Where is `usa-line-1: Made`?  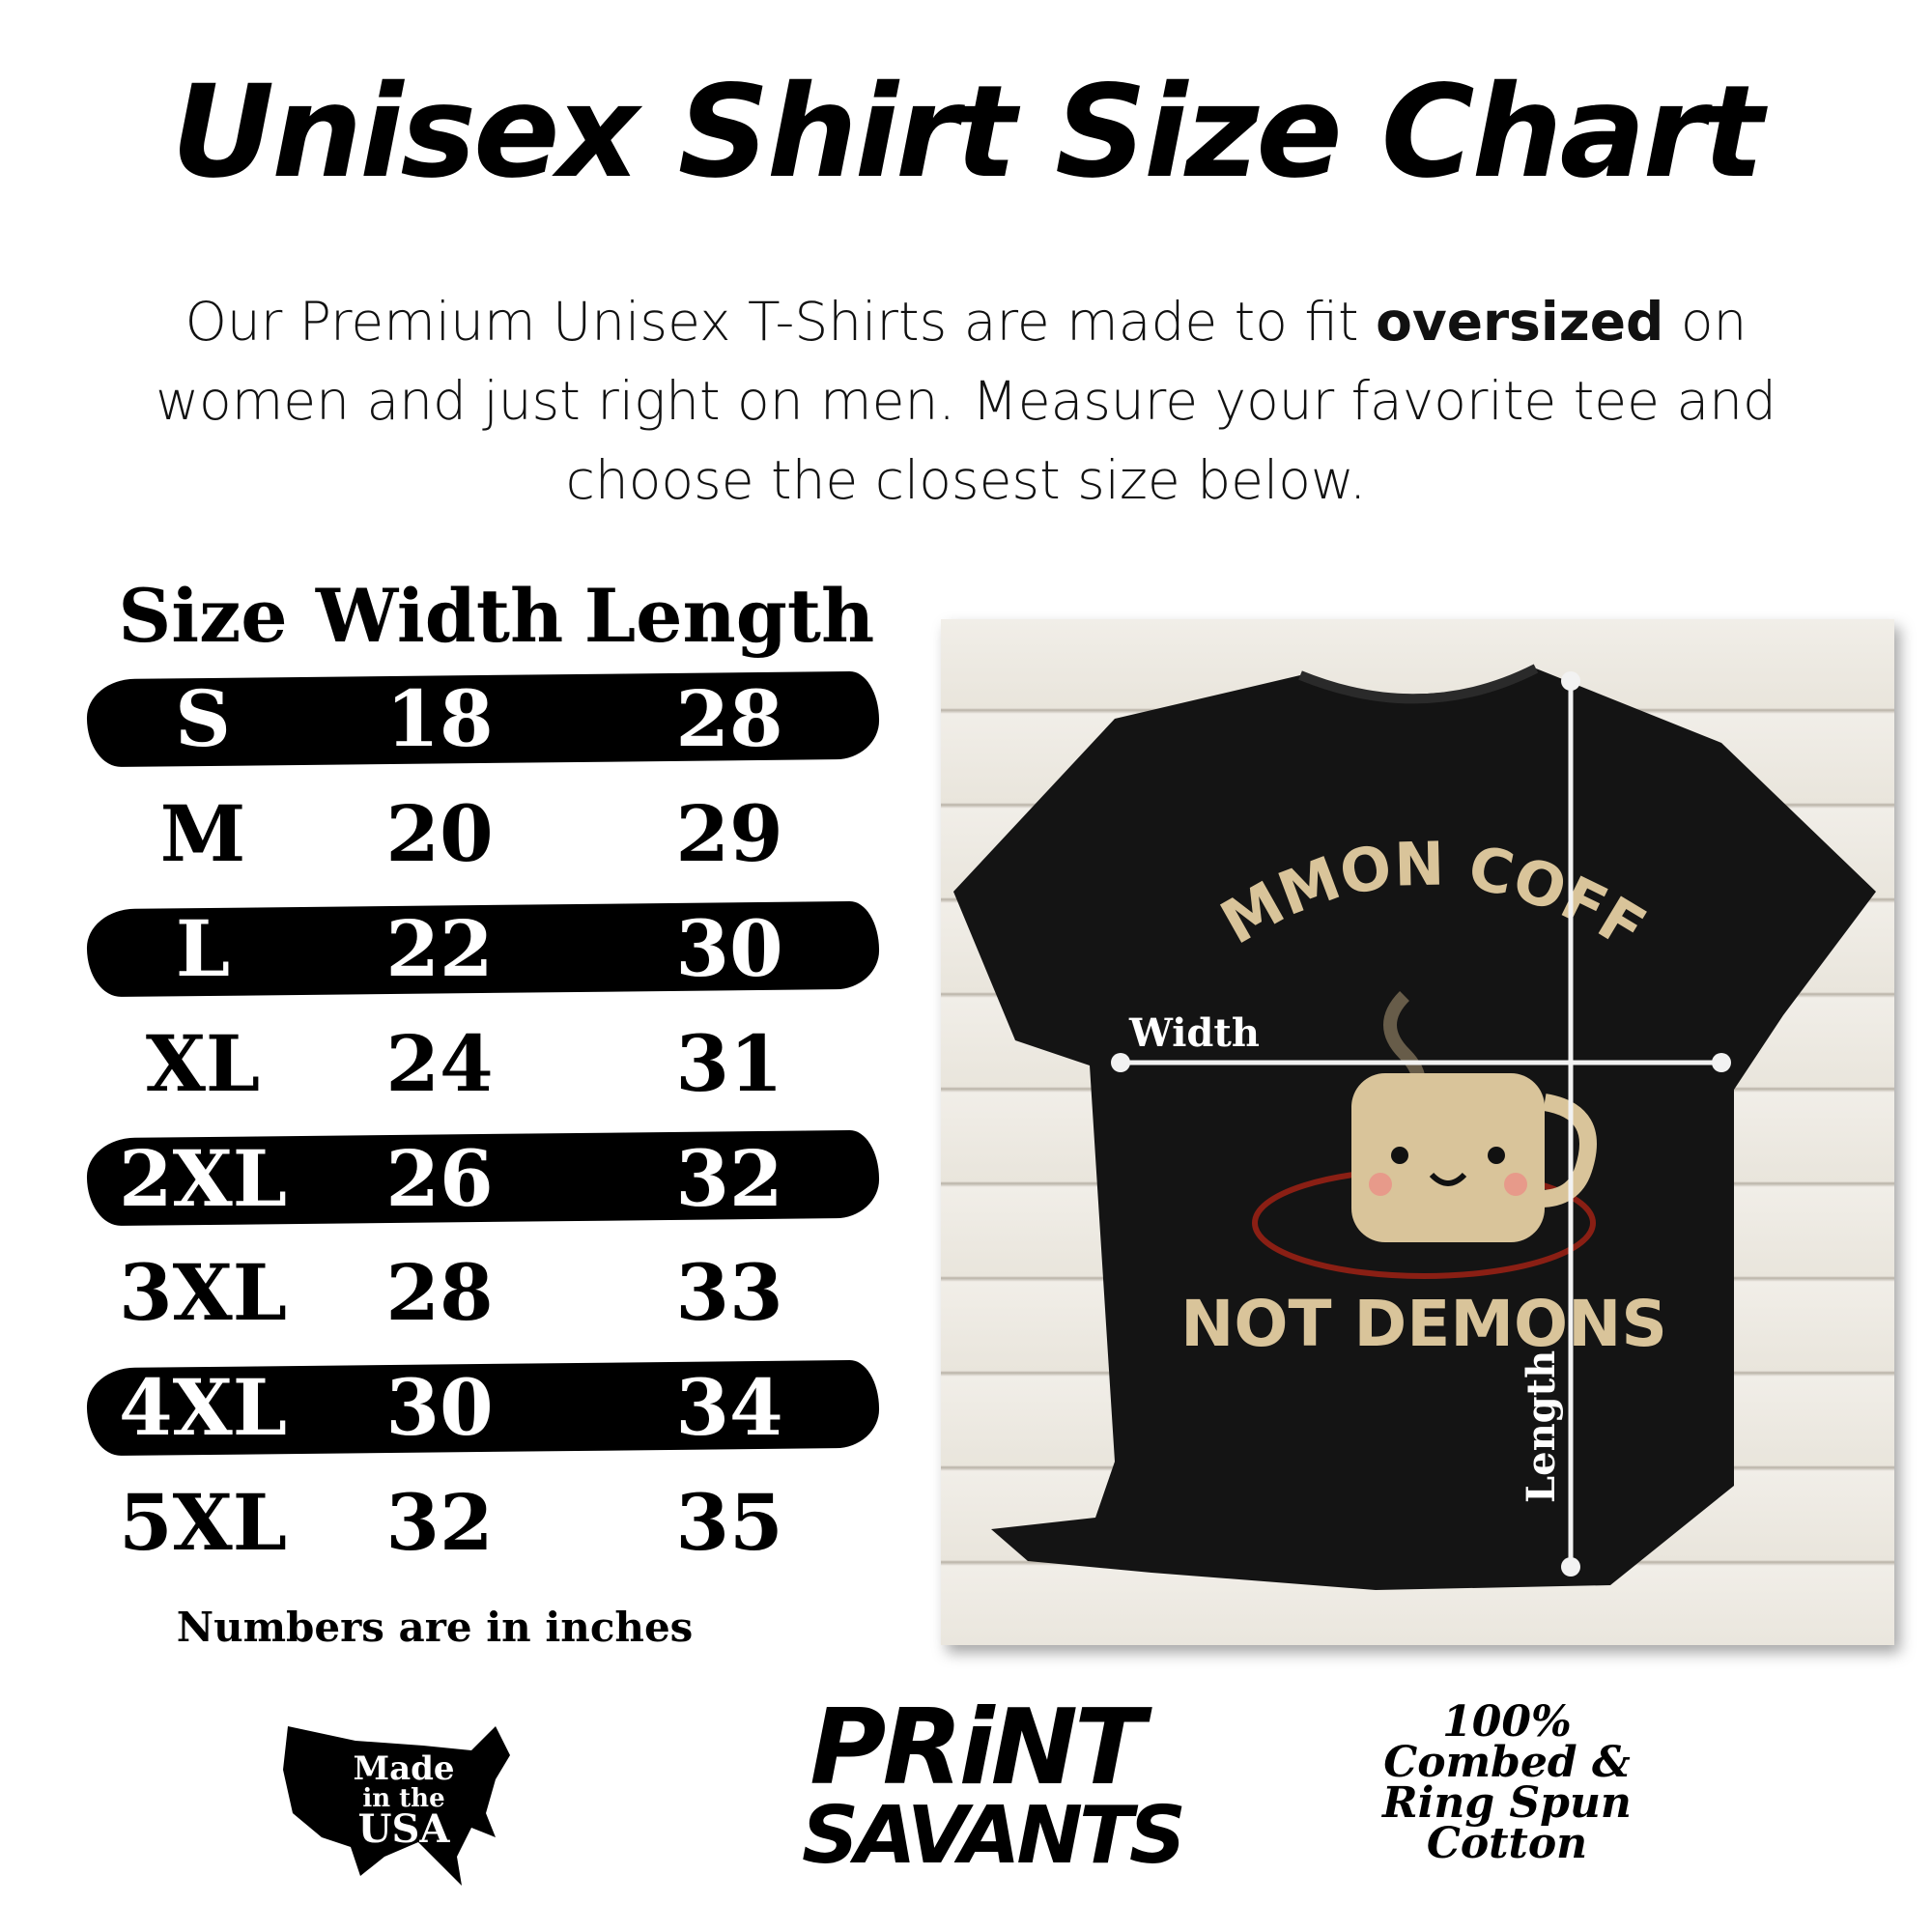 usa-line-1: Made is located at coordinates (403, 1768).